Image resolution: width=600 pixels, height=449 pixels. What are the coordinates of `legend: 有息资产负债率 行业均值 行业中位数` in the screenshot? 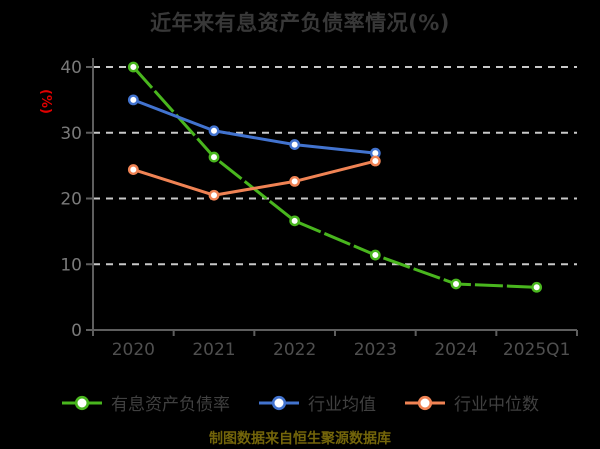 It's located at (300, 402).